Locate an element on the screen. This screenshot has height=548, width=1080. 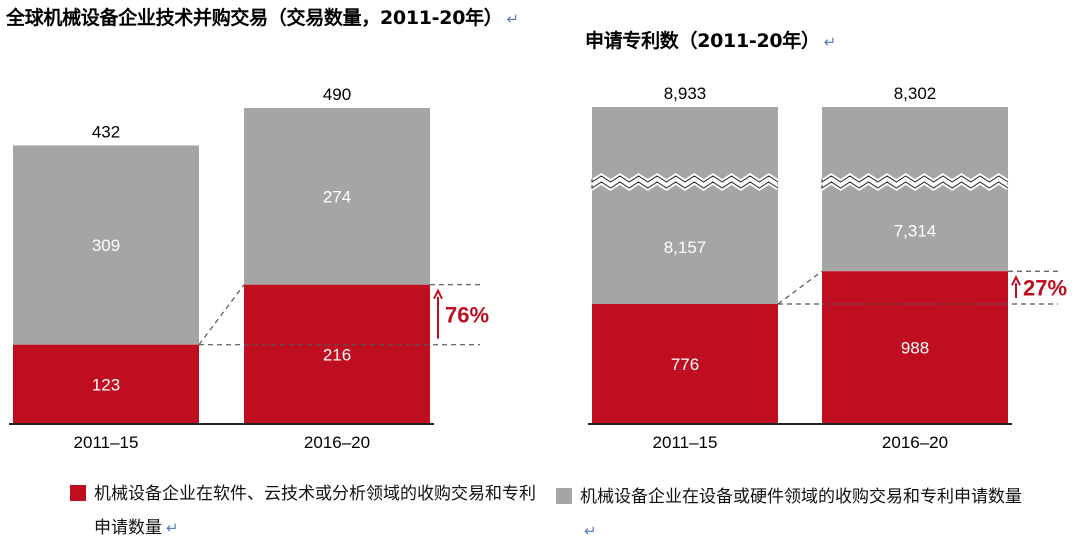
data-label-hardware: 7,314 is located at coordinates (915, 231).